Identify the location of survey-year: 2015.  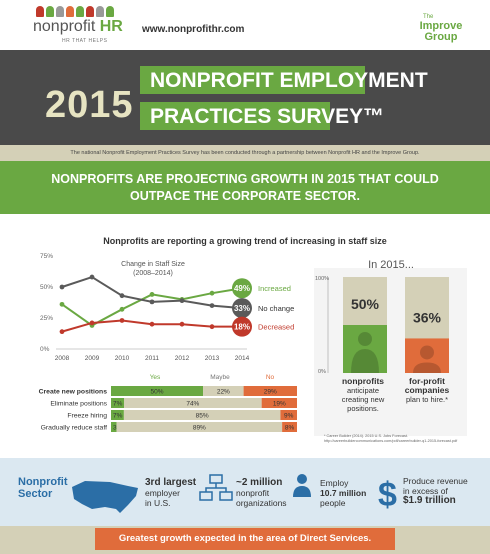
(89, 105).